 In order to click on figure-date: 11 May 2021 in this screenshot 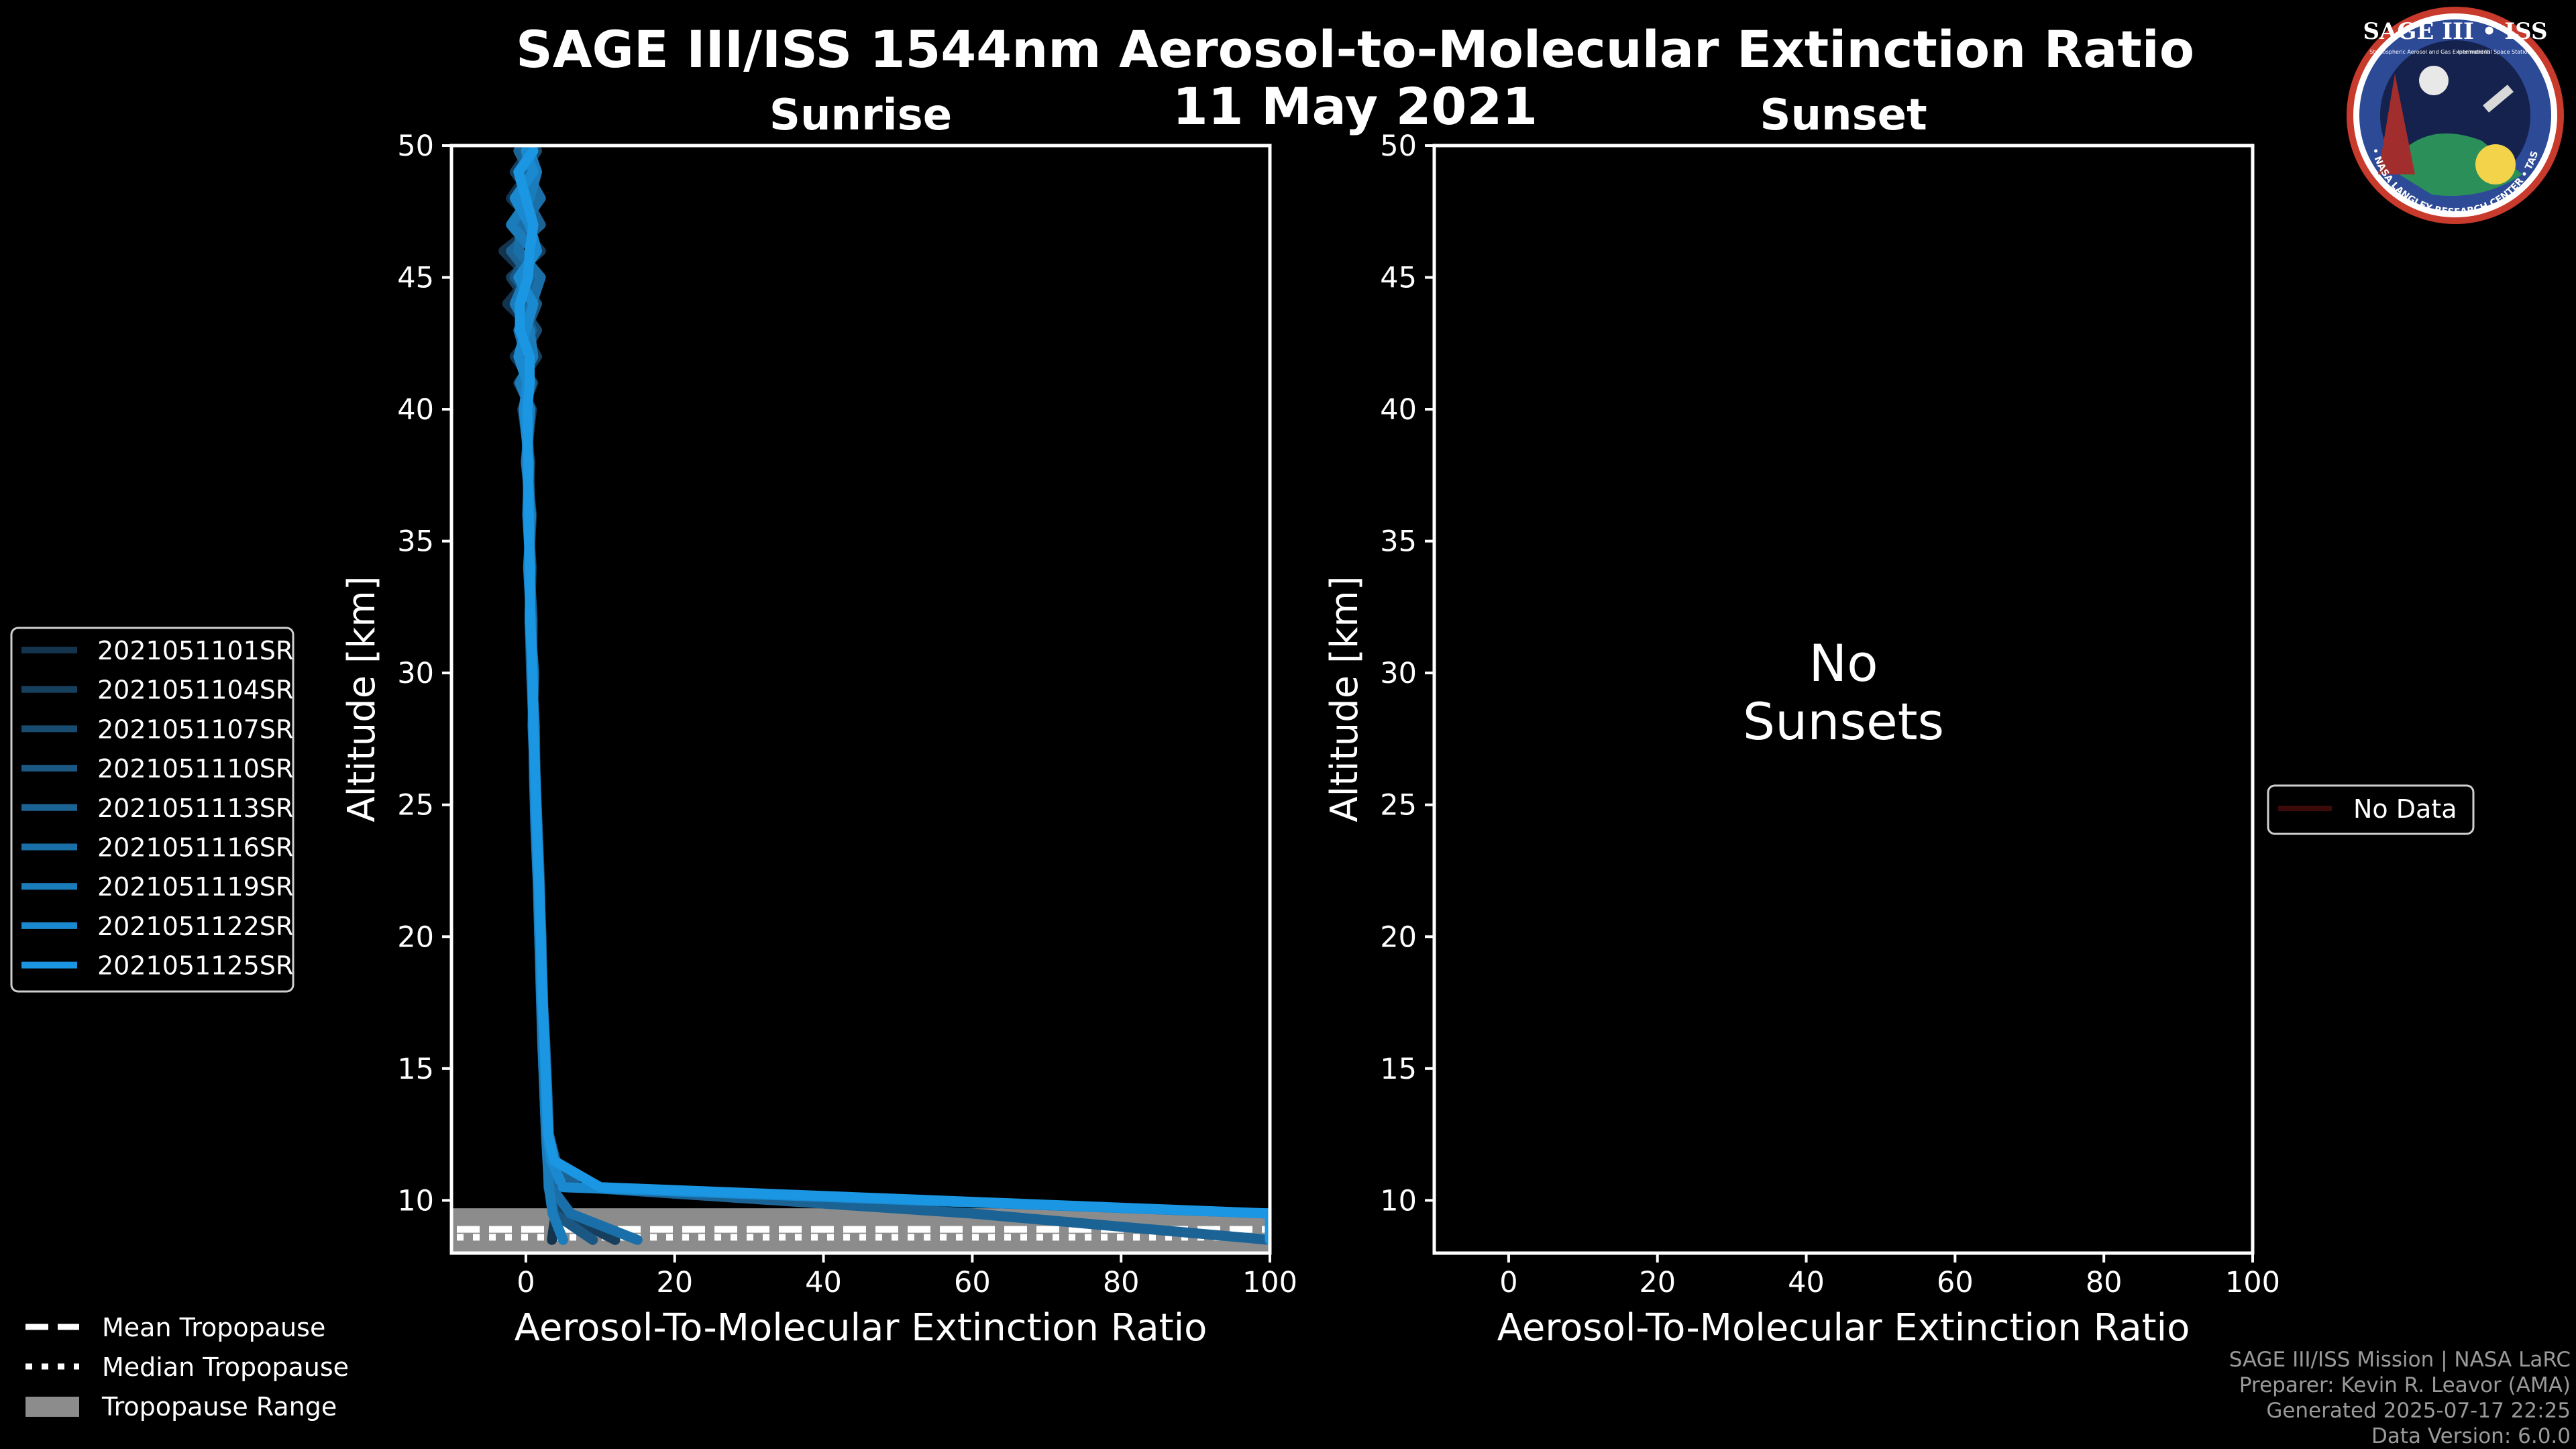, I will do `click(1355, 106)`.